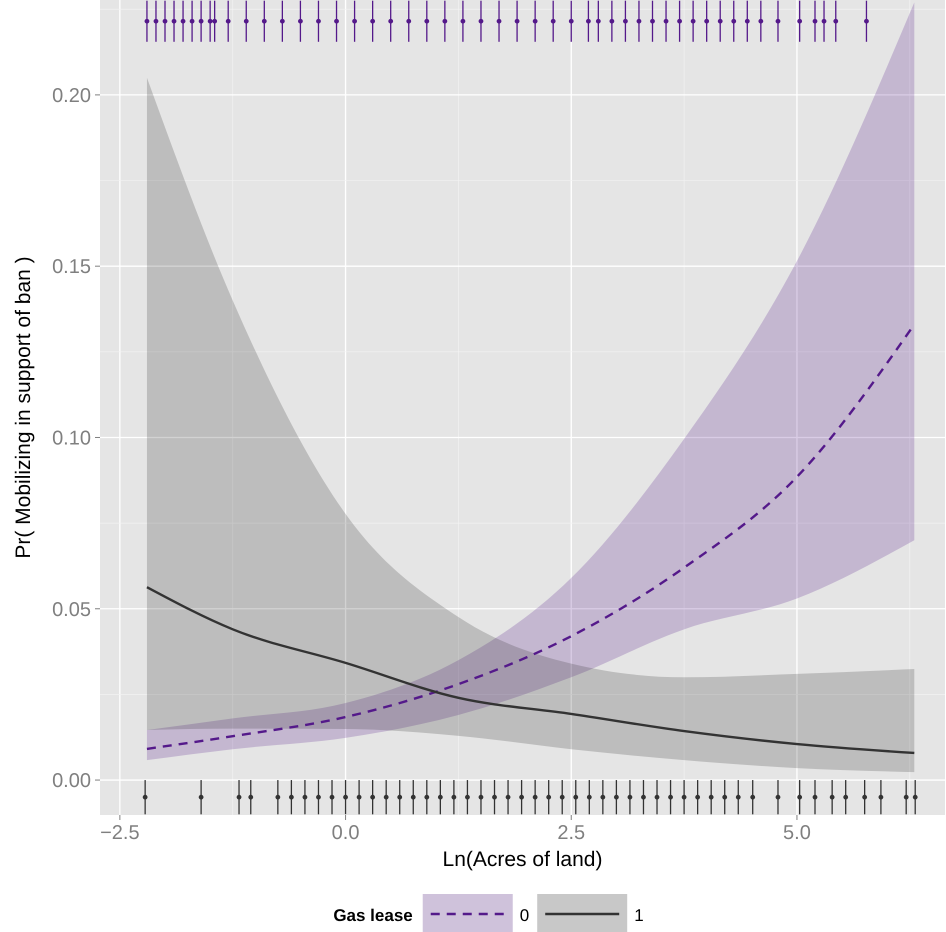 The image size is (946, 932). What do you see at coordinates (71, 781) in the screenshot?
I see `y-tick-label: 0.00` at bounding box center [71, 781].